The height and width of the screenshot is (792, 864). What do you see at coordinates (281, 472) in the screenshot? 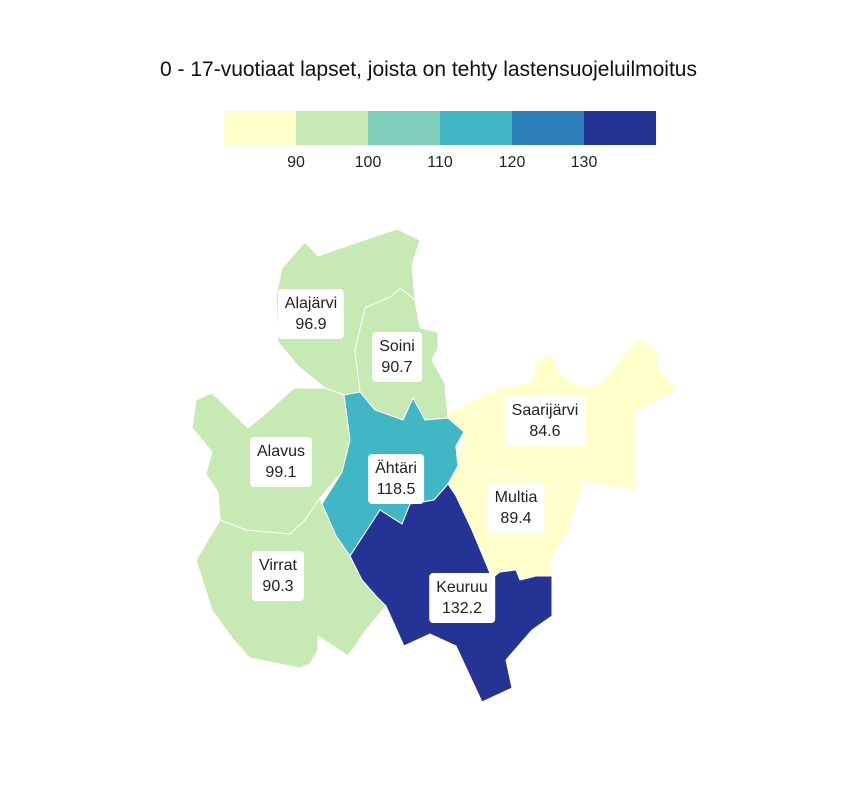
I see `label-alavus-value: 99.1` at bounding box center [281, 472].